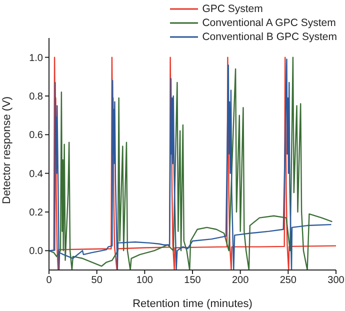  I want to click on legend-label: Conventional A GPC System, so click(269, 23).